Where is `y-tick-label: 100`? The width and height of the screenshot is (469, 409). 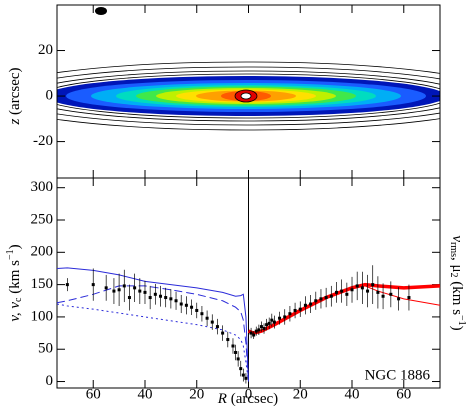 y-tick-label: 100 is located at coordinates (42, 316).